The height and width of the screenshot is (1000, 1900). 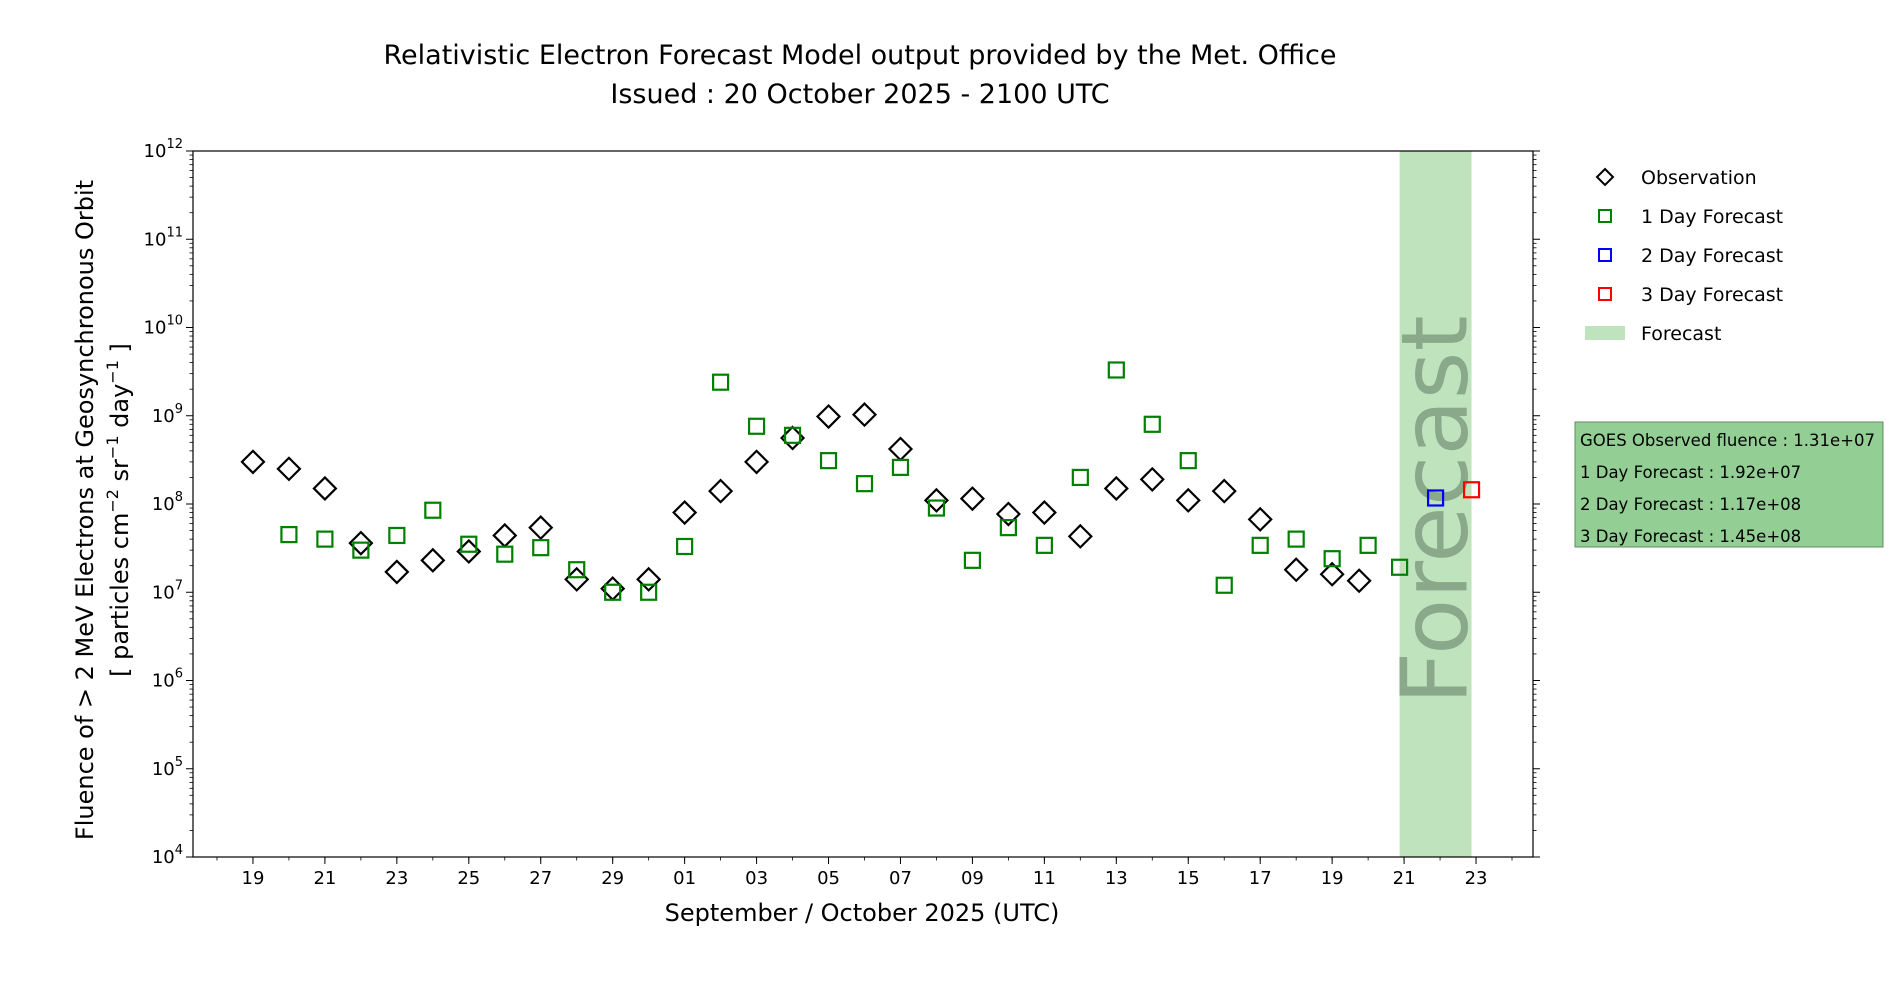 What do you see at coordinates (1605, 294) in the screenshot?
I see `legend-3-day-forecast-marker` at bounding box center [1605, 294].